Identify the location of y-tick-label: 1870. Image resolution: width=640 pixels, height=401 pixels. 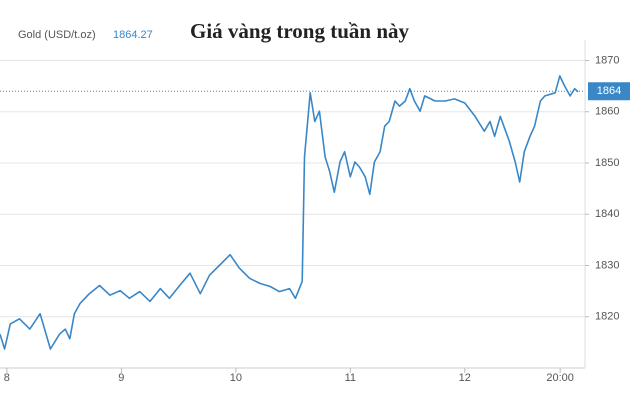
(607, 60).